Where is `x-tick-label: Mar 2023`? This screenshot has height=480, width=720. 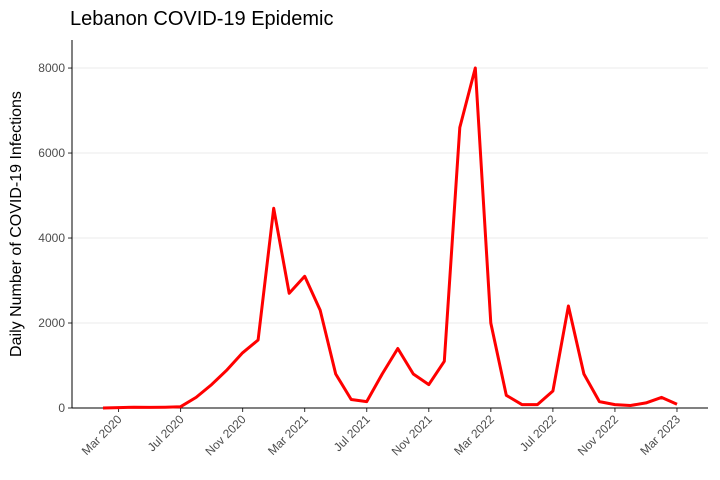 x-tick-label: Mar 2023 is located at coordinates (660, 435).